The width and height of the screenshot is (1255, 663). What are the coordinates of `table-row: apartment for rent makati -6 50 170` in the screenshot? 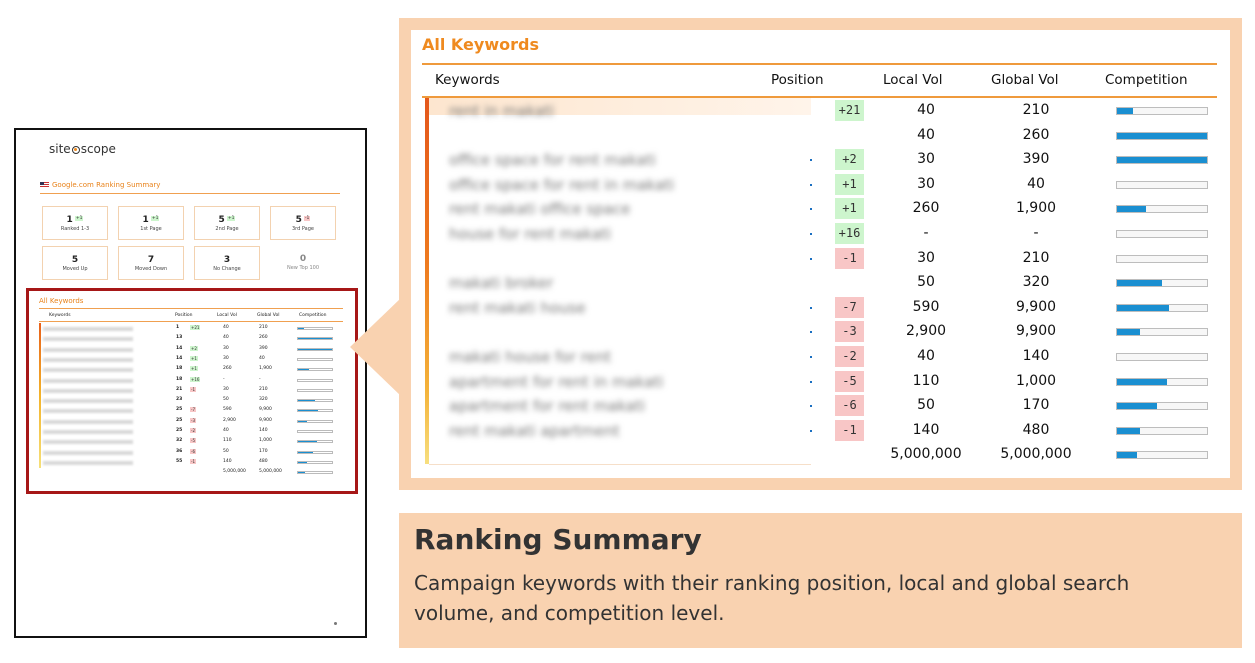 It's located at (820, 407).